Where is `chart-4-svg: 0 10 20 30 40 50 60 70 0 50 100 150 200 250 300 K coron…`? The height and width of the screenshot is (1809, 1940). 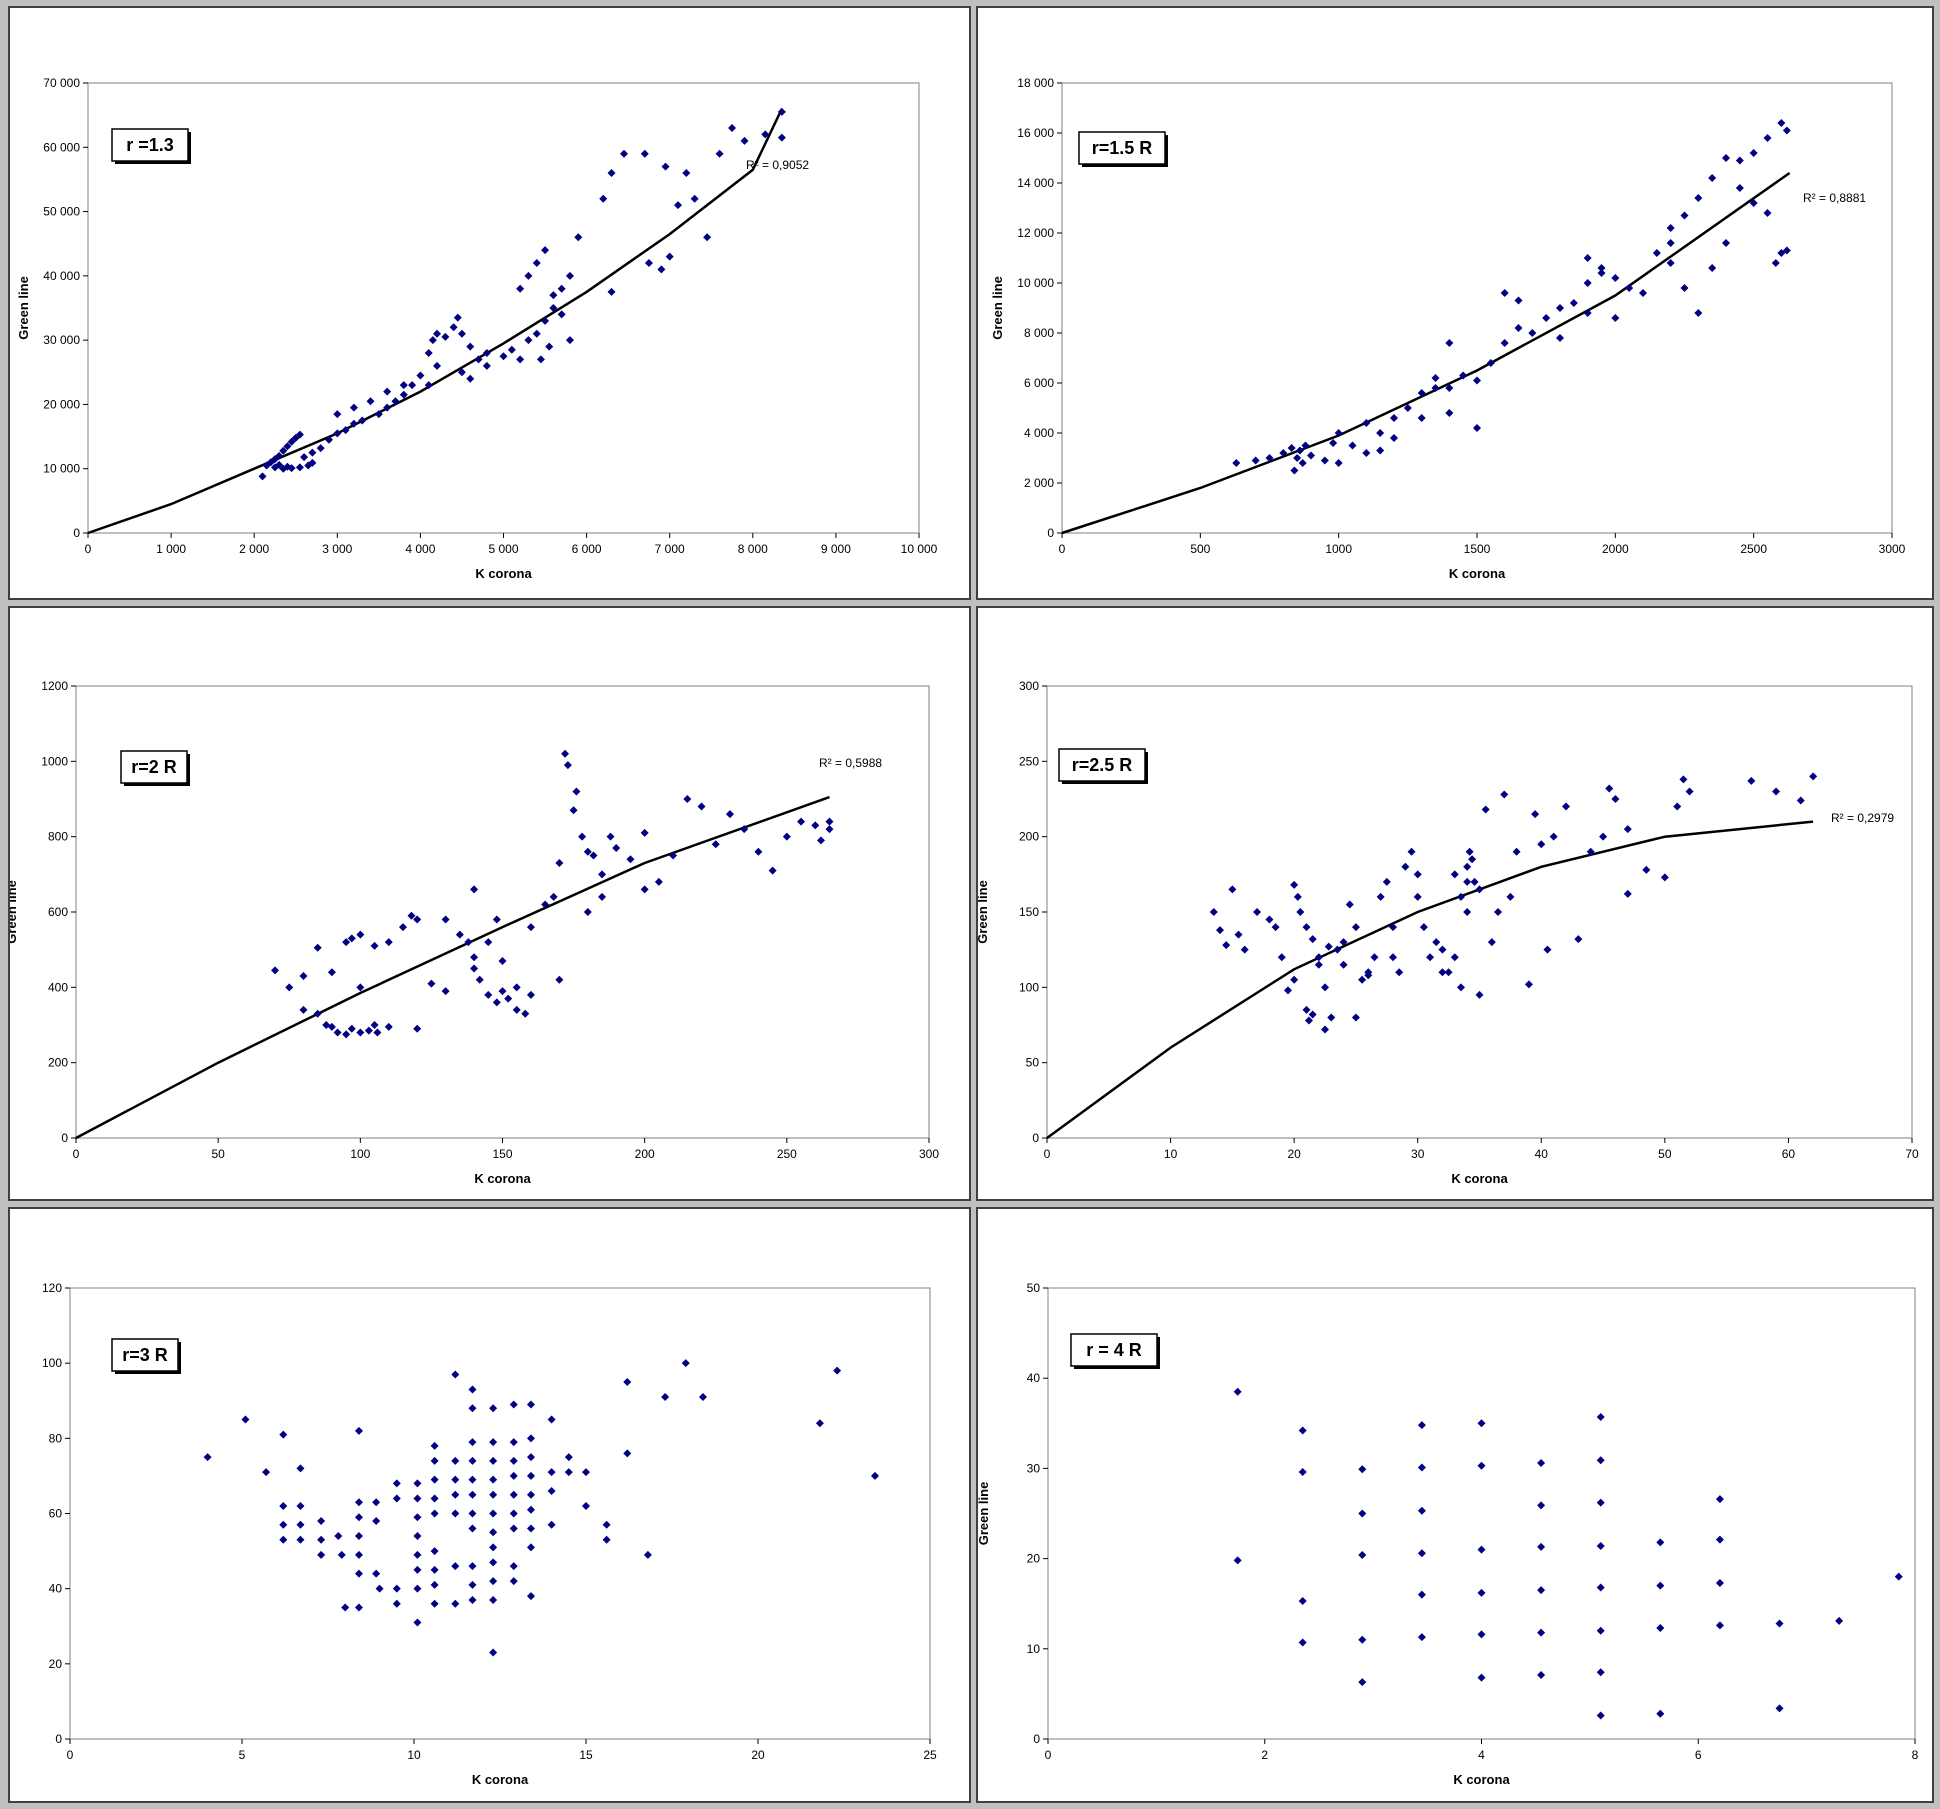
chart-4-svg: 0 10 20 30 40 50 60 70 0 50 100 150 200 250 300 K coron… is located at coordinates (1448, 932).